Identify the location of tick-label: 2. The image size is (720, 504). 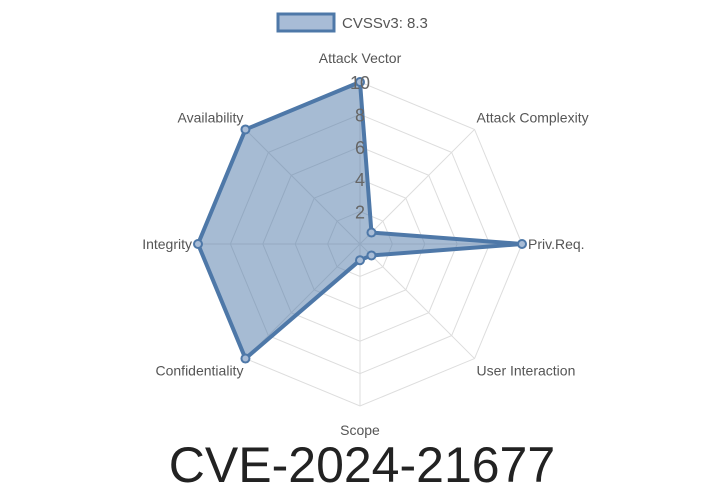
(360, 213).